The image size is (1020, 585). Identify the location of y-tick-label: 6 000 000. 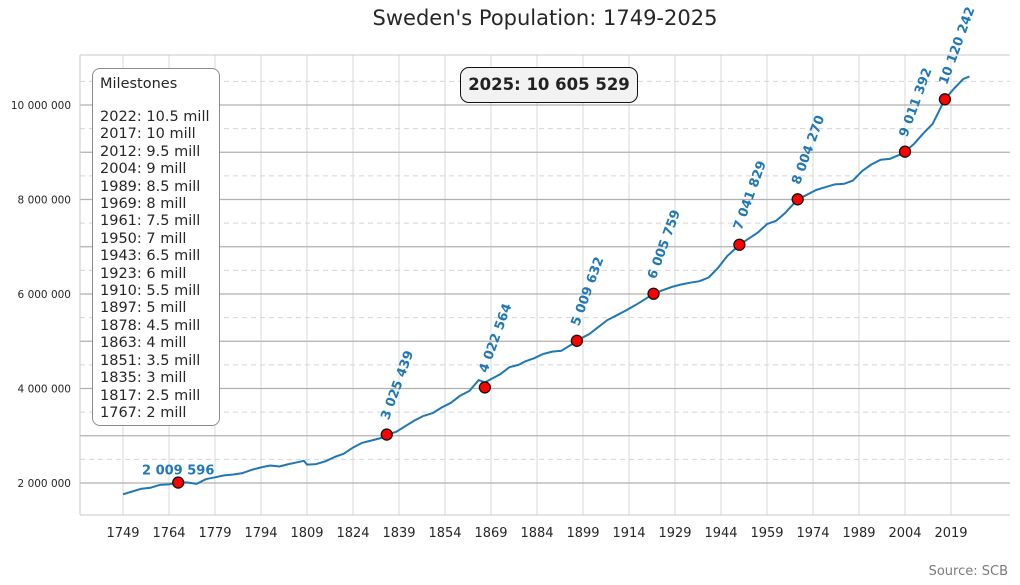
(44, 295).